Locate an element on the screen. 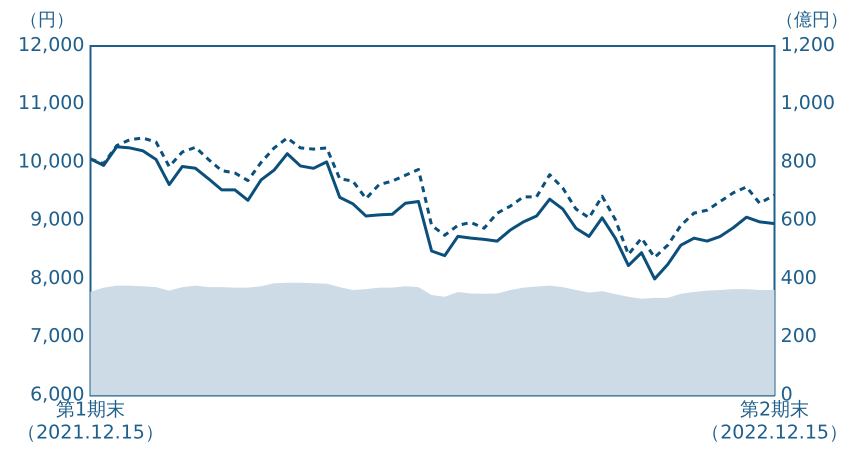  y2-tick-label: 600 is located at coordinates (798, 219).